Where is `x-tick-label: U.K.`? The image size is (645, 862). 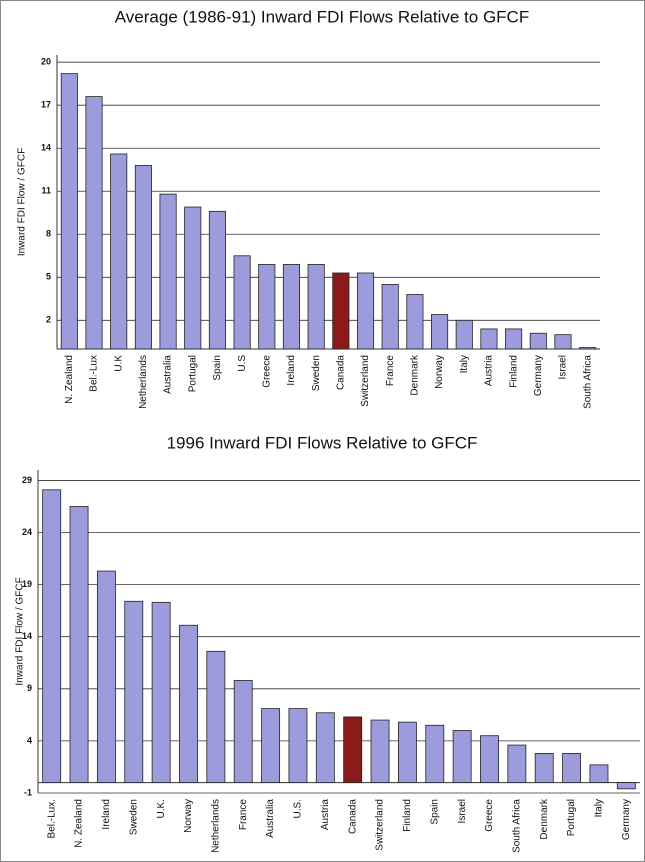 x-tick-label: U.K. is located at coordinates (161, 808).